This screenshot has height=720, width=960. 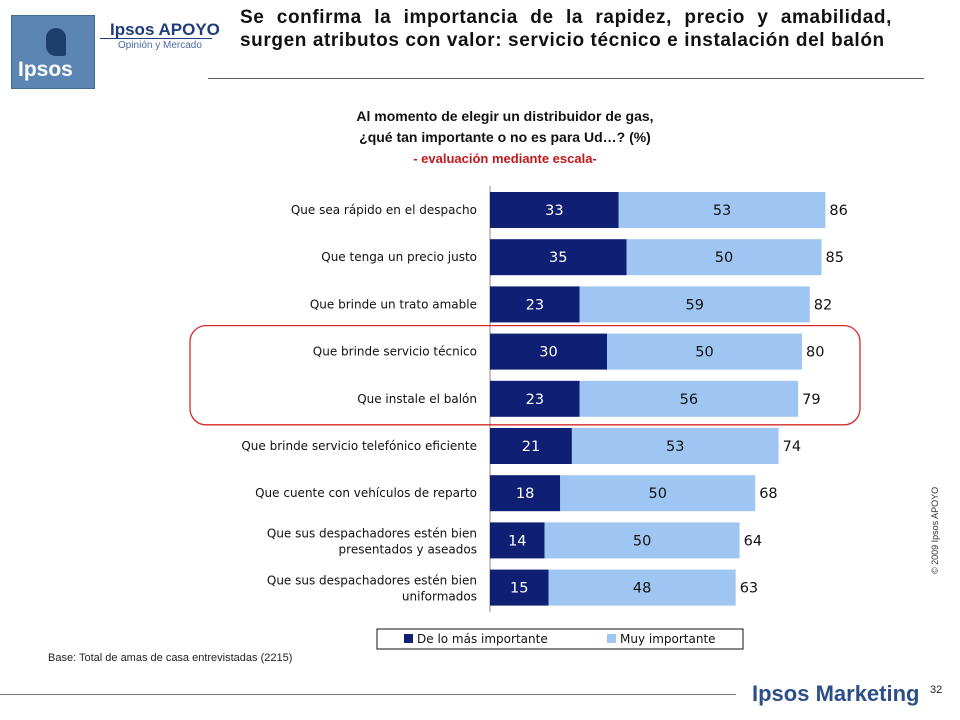 What do you see at coordinates (566, 78) in the screenshot?
I see `title-rule` at bounding box center [566, 78].